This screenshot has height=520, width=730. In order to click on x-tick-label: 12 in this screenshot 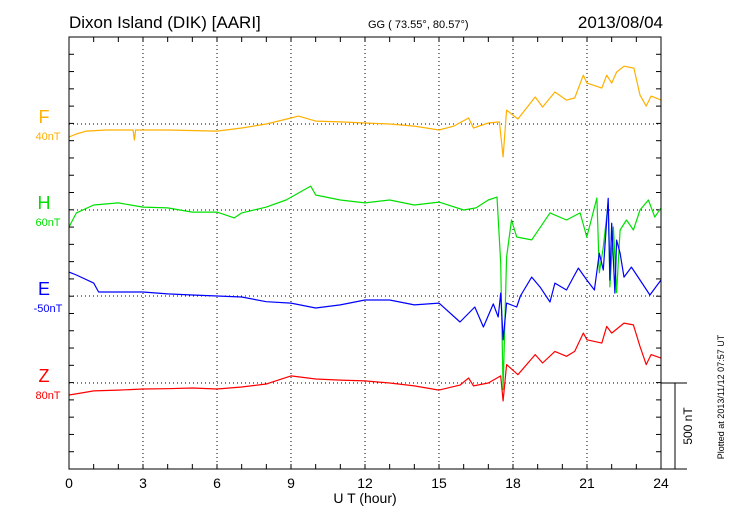, I will do `click(365, 483)`.